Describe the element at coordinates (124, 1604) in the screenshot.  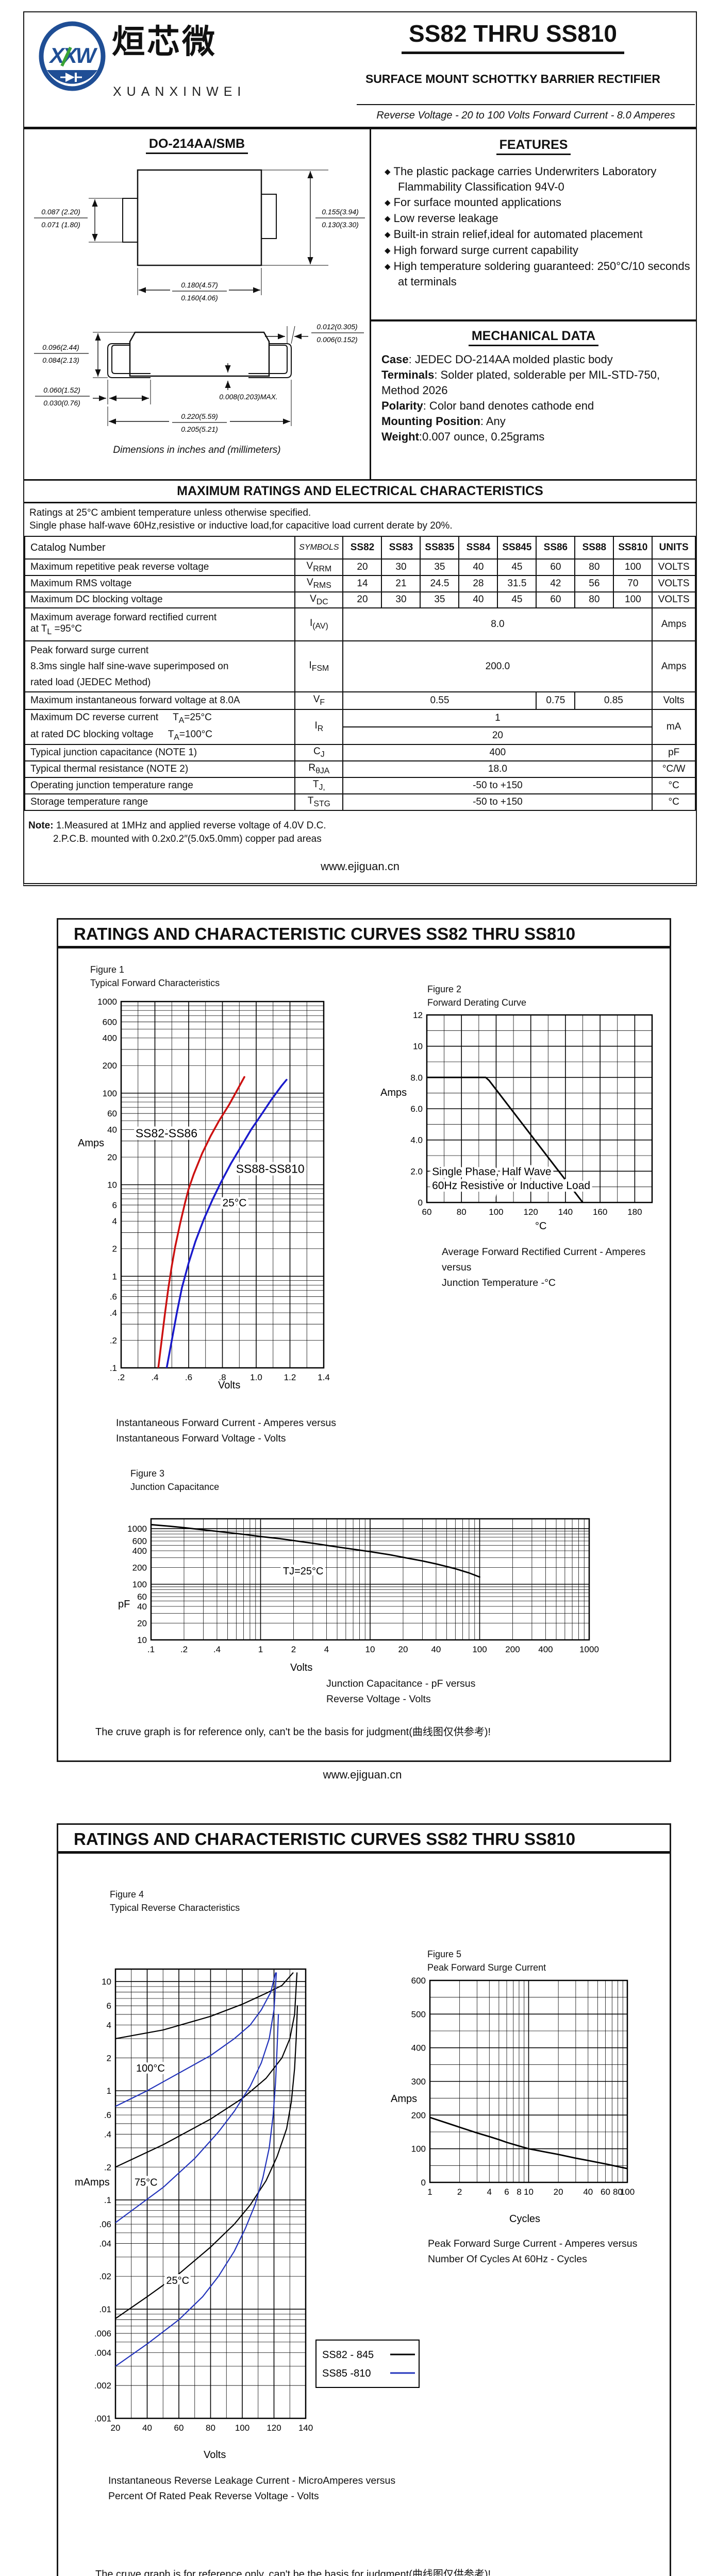
I see `svg-text: pF` at that location.